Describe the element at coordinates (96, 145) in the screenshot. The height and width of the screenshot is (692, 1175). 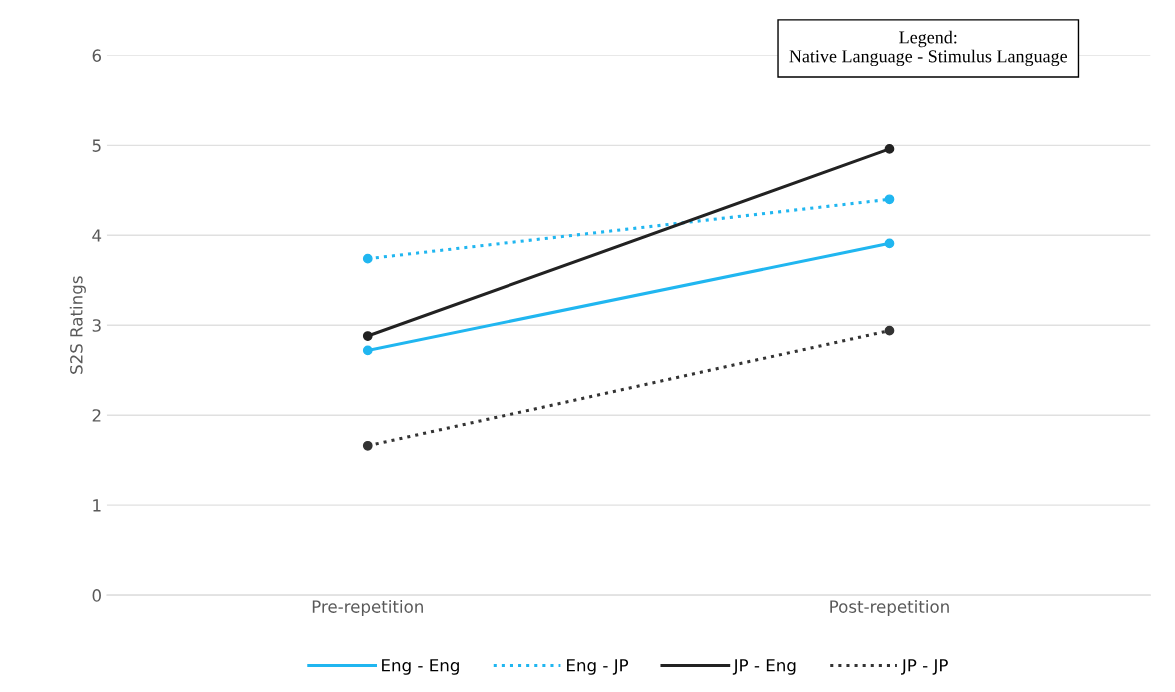
I see `y-tick-label: 5` at that location.